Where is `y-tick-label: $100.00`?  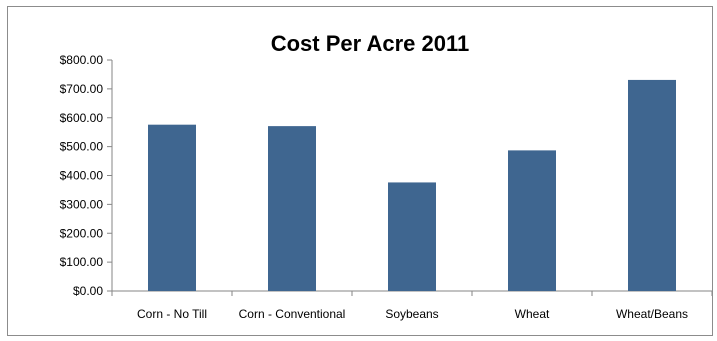 y-tick-label: $100.00 is located at coordinates (82, 262).